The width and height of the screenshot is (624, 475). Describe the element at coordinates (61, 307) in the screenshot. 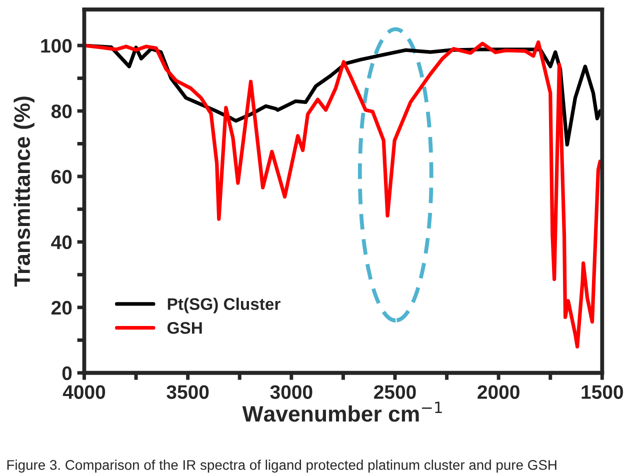

I see `y-tick-label: 20` at that location.